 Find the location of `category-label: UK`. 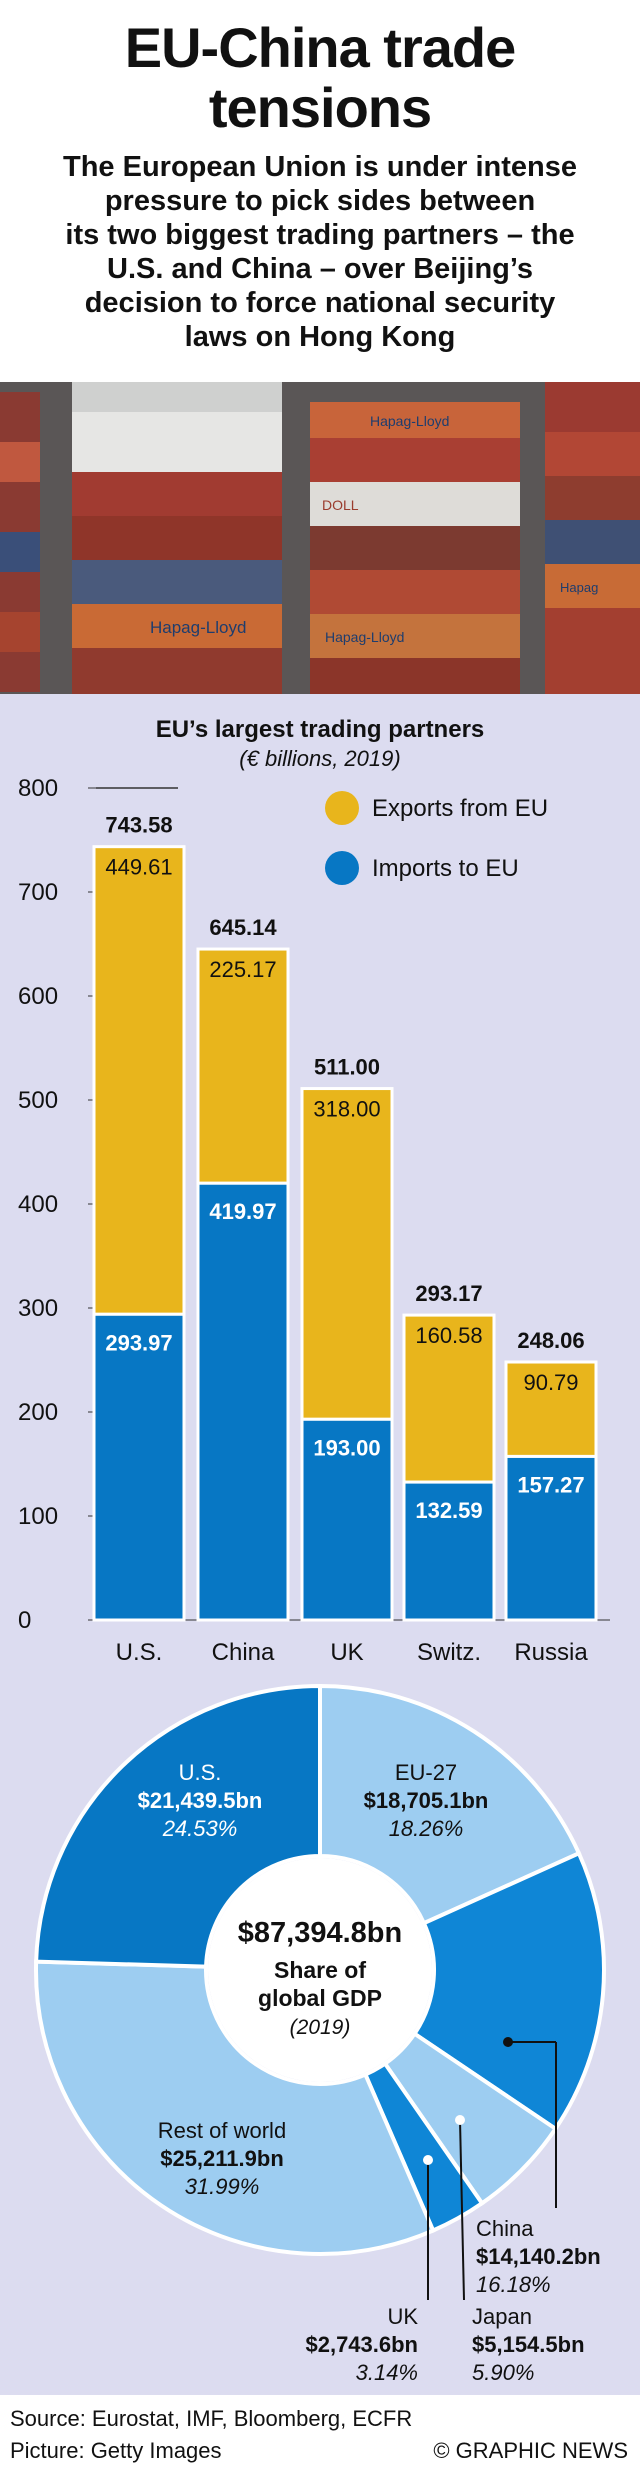

category-label: UK is located at coordinates (346, 1652).